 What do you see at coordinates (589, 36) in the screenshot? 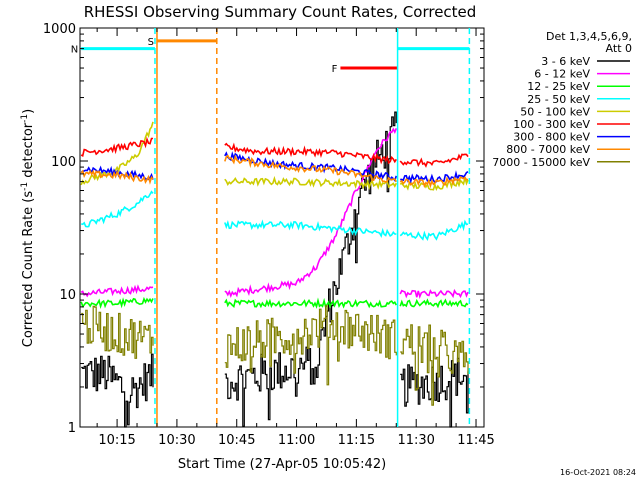
I see `legend-header-1: Det 1,3,4,5,6,9,` at bounding box center [589, 36].